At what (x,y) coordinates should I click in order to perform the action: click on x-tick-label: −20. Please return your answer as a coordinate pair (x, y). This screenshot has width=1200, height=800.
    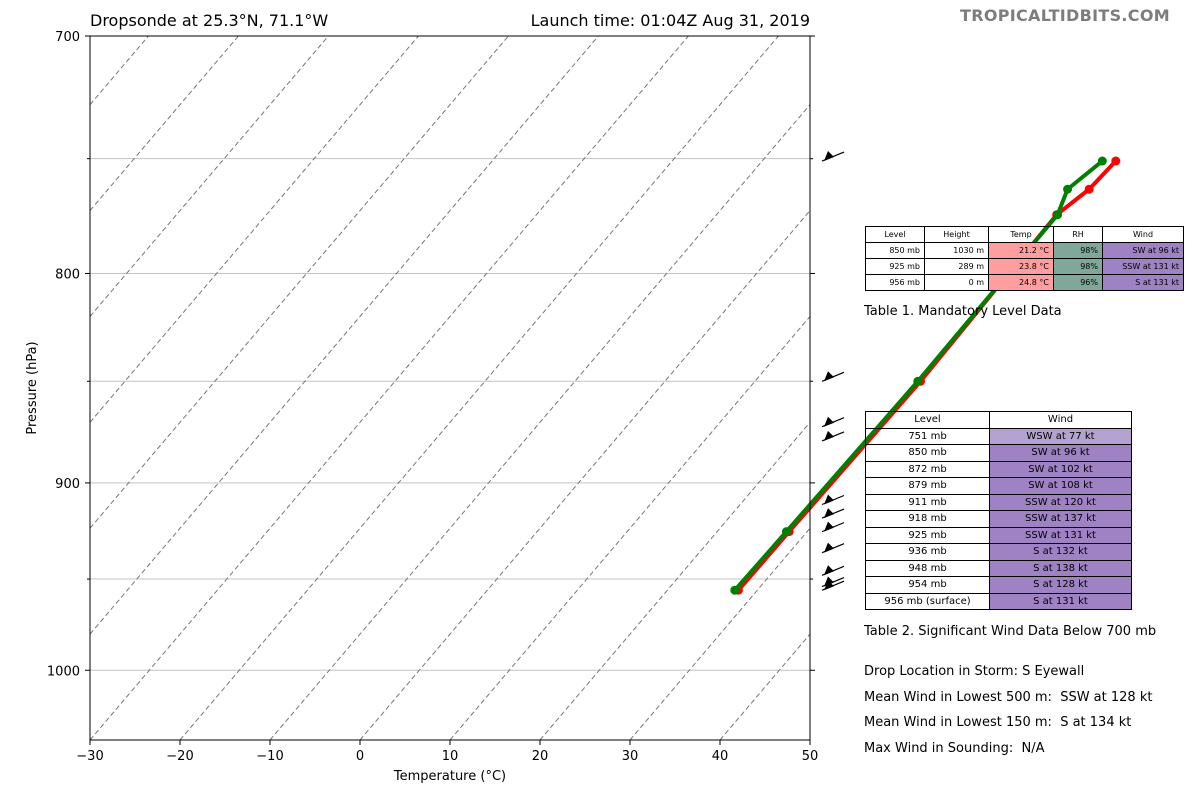
    Looking at the image, I should click on (179, 756).